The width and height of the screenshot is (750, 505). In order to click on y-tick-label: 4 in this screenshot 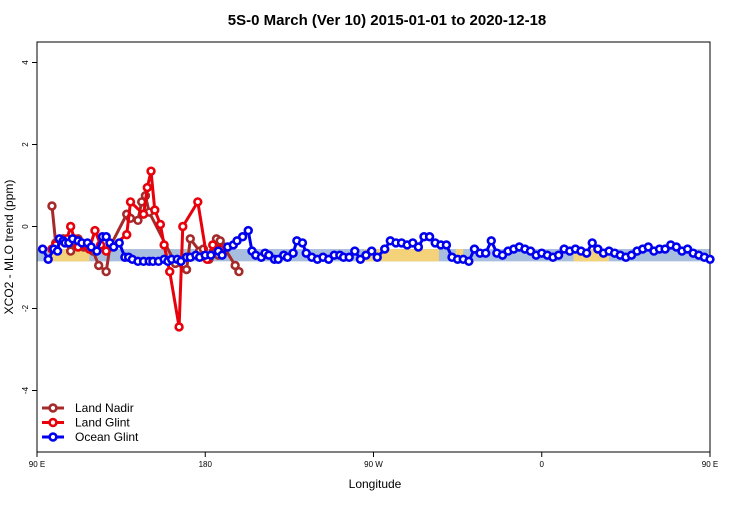, I will do `click(25, 62)`.